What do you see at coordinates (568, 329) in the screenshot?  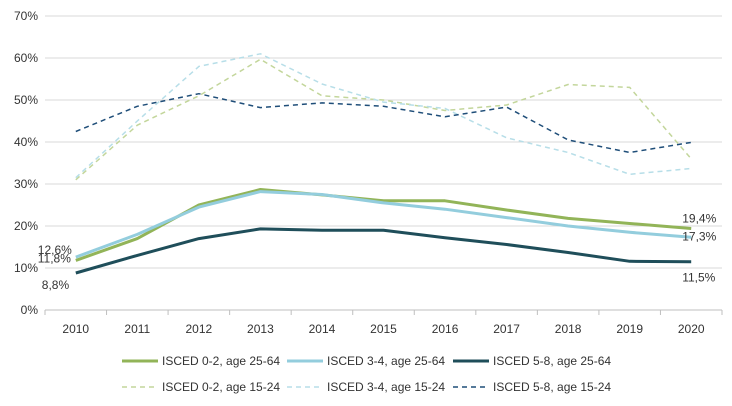 I see `x-tick-label: 2018` at bounding box center [568, 329].